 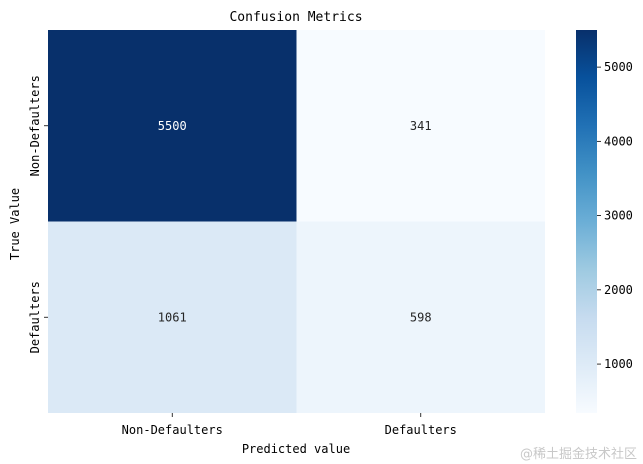 I want to click on colorbar: 1000 2000 3000 4000 5000, so click(x=604, y=221).